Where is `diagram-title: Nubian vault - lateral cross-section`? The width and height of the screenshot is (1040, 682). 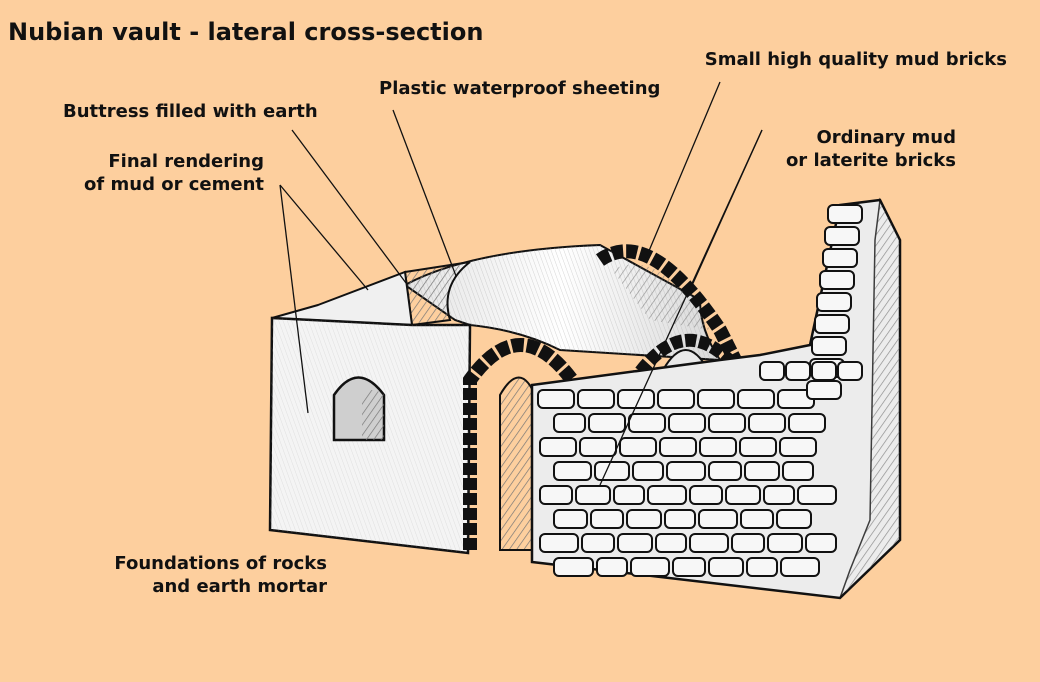
diagram-title: Nubian vault - lateral cross-section is located at coordinates (246, 32).